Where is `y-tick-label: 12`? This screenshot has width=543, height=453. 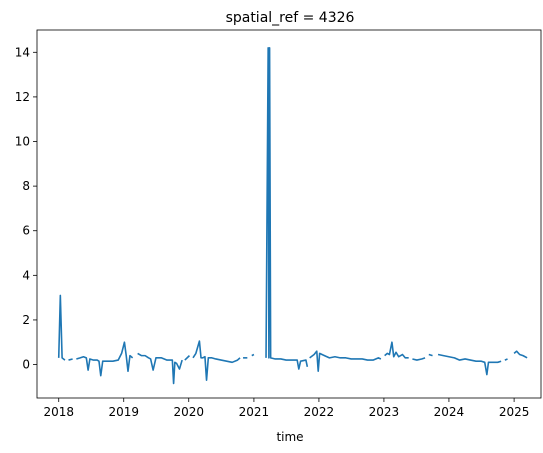
y-tick-label: 12 is located at coordinates (22, 97).